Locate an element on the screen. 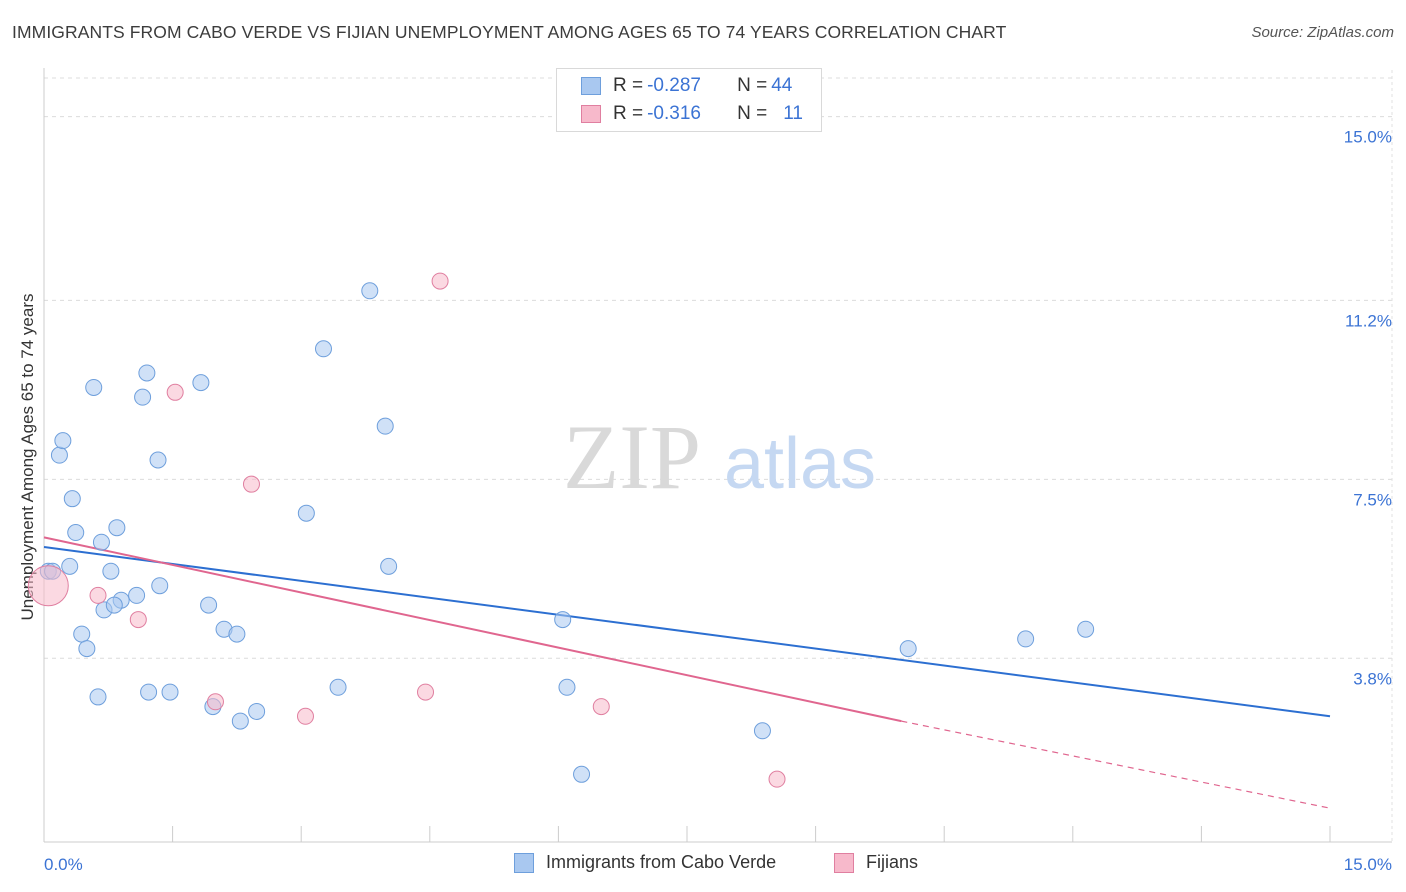  chart-source: Source: ZipAtlas.com is located at coordinates (1322, 32).